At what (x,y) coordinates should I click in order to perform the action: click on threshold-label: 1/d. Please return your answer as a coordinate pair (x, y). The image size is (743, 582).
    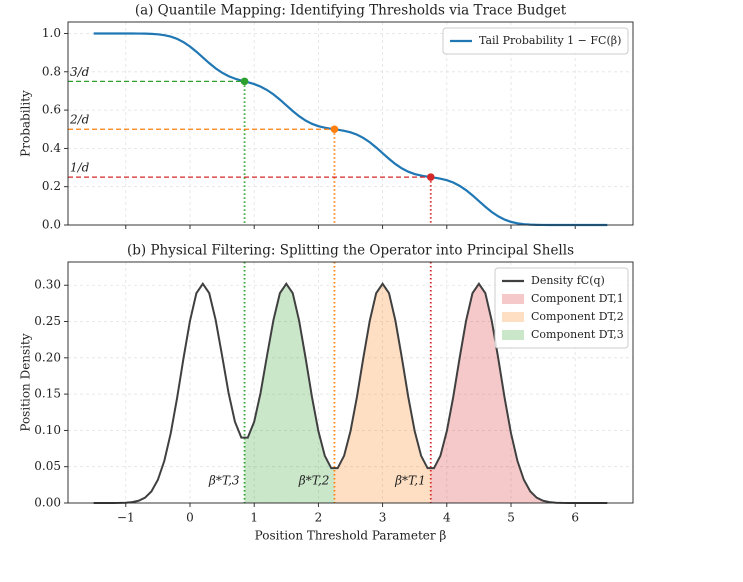
    Looking at the image, I should click on (80, 168).